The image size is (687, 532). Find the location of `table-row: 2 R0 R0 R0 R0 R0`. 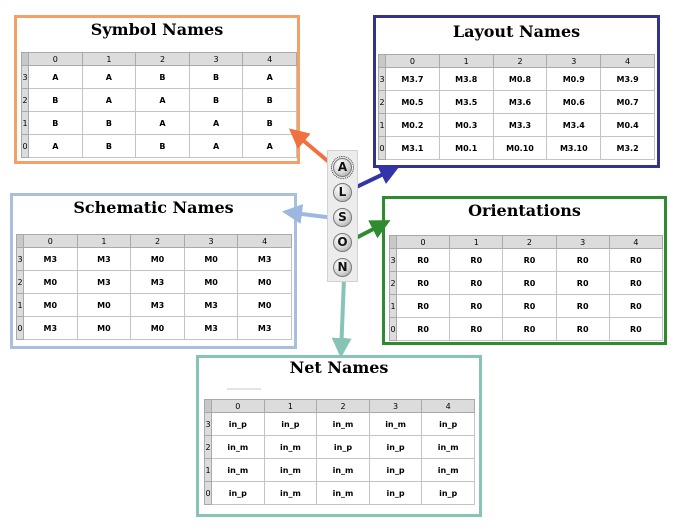

table-row: 2 R0 R0 R0 R0 R0 is located at coordinates (526, 283).